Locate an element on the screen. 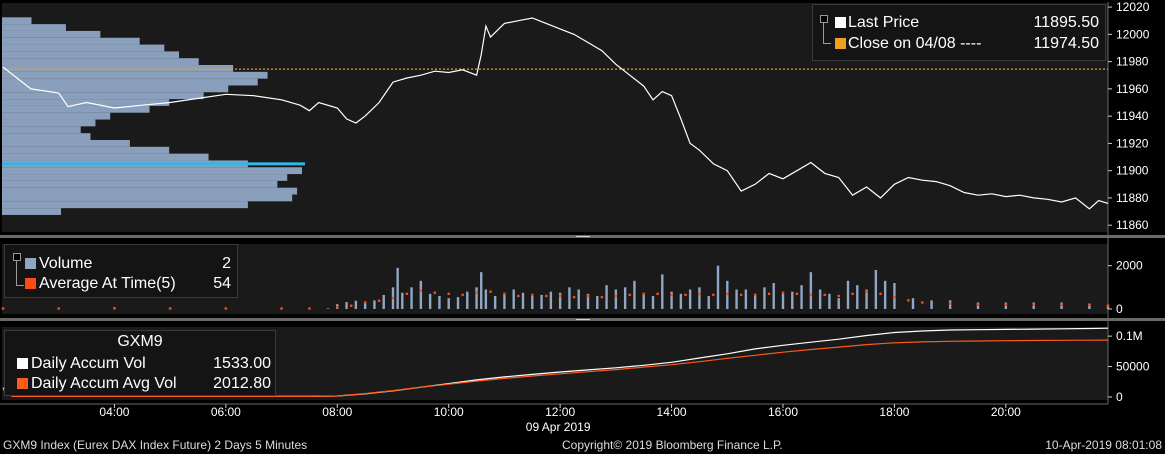 The height and width of the screenshot is (454, 1165). volume-value: 2 is located at coordinates (226, 263).